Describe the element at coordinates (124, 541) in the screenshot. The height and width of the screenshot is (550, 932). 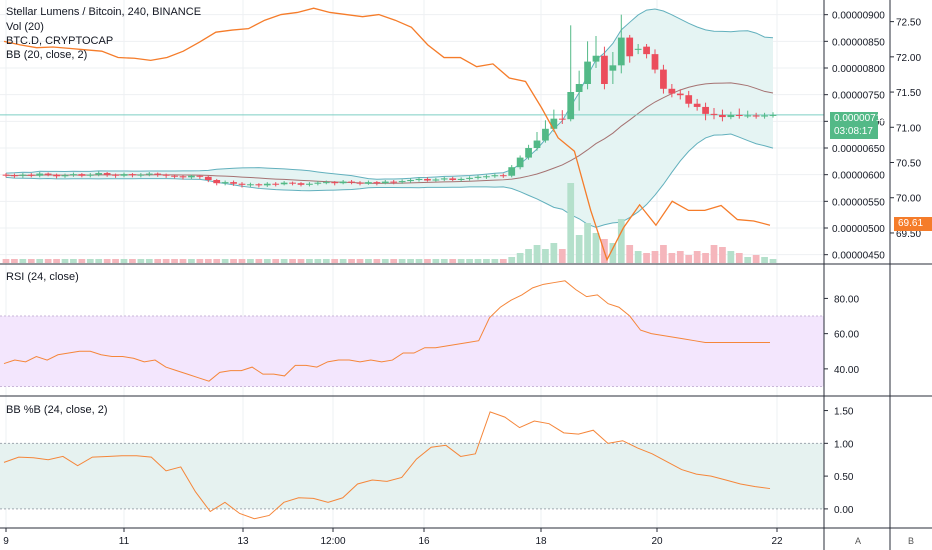
I see `time-tick-label: 11` at that location.